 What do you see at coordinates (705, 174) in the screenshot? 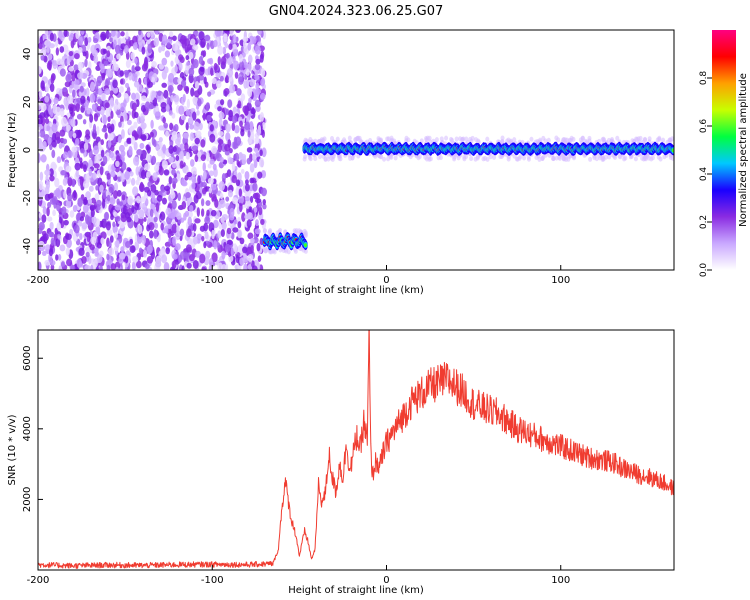
I see `colorbar-ticks: 0.00.20.40.60.8` at bounding box center [705, 174].